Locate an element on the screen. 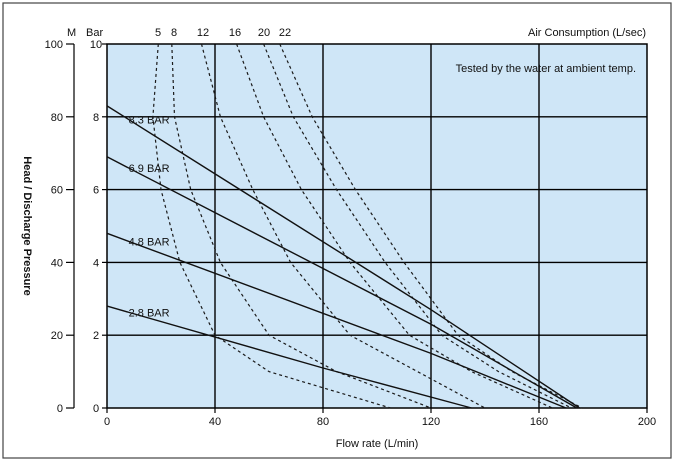  y-axis-label: Head / Discharge Pressure is located at coordinates (27, 225).